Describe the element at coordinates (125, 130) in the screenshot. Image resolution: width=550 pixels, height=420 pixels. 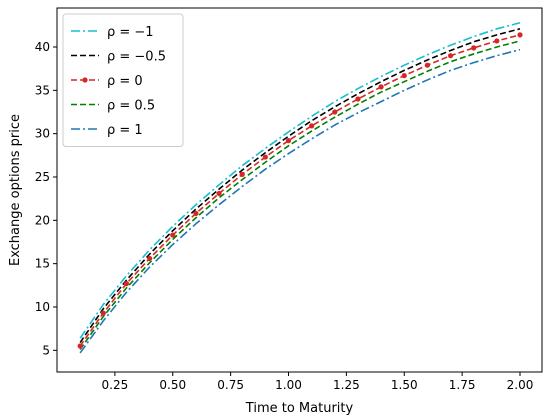
I see `legend-entry-label: ρ = 1` at that location.